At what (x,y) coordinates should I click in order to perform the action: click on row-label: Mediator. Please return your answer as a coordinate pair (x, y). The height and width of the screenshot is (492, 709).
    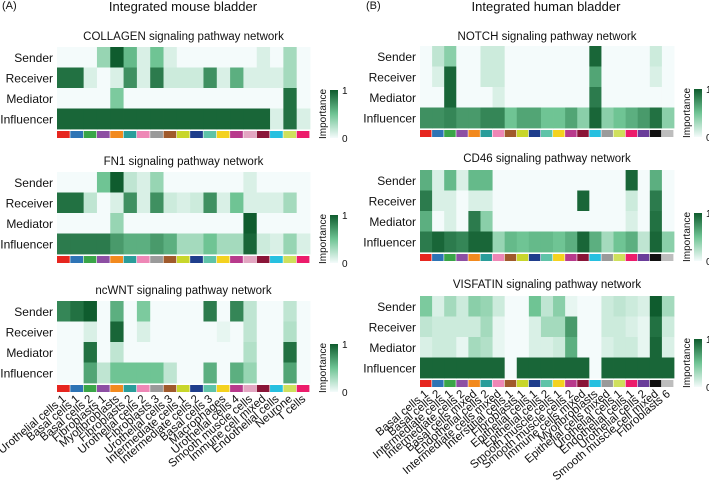
    Looking at the image, I should click on (29, 99).